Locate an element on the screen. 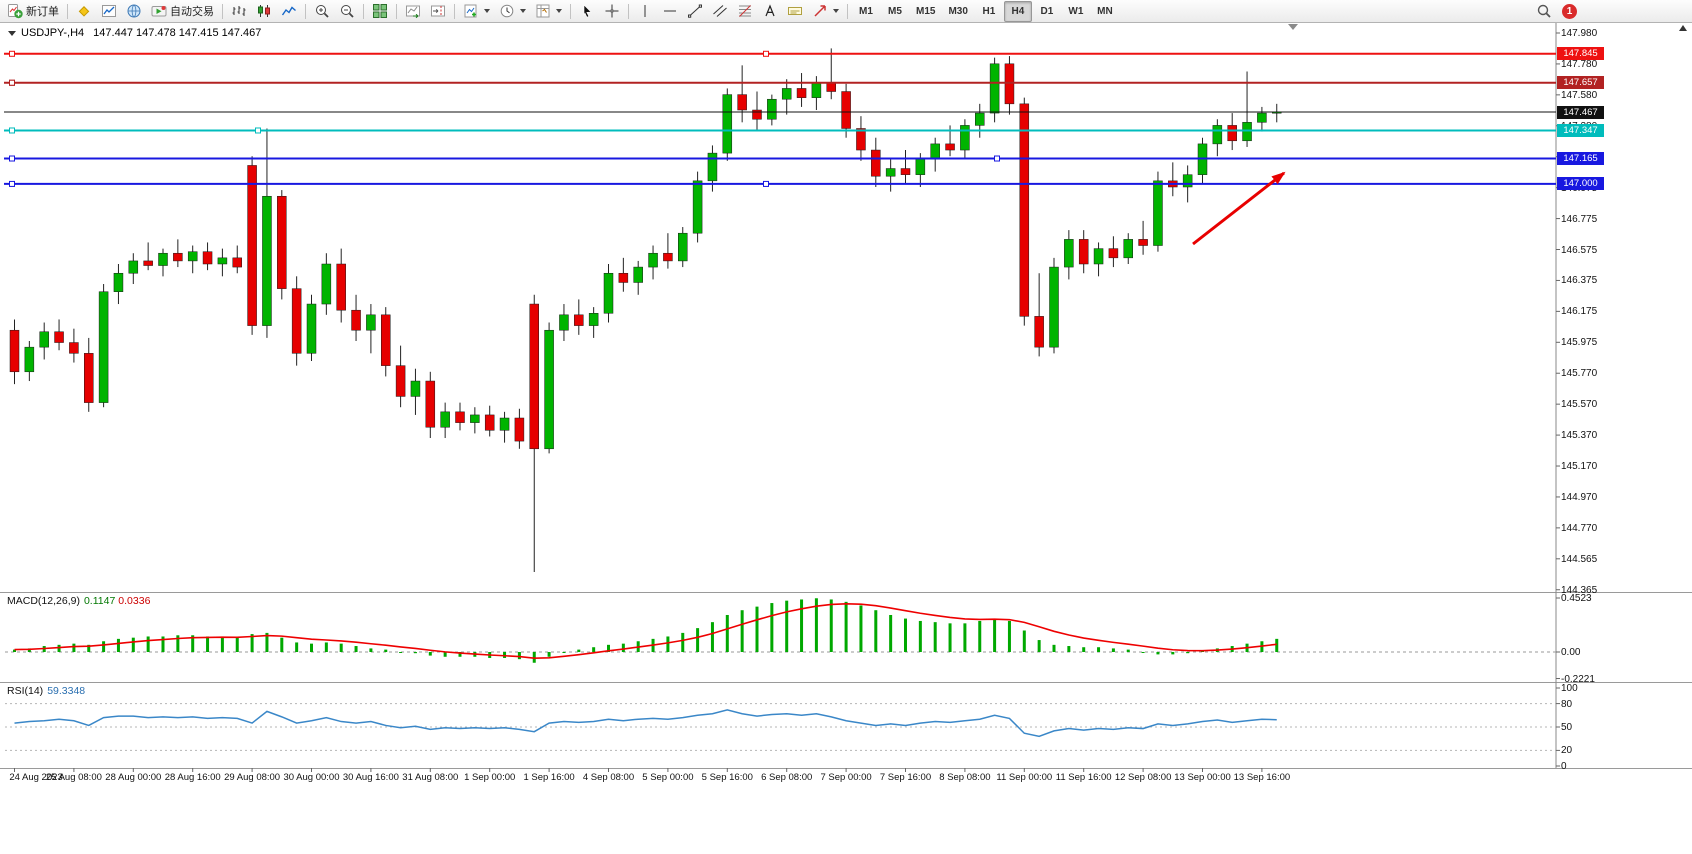 The image size is (1692, 854). new-order-label: 新订单 is located at coordinates (42, 12).